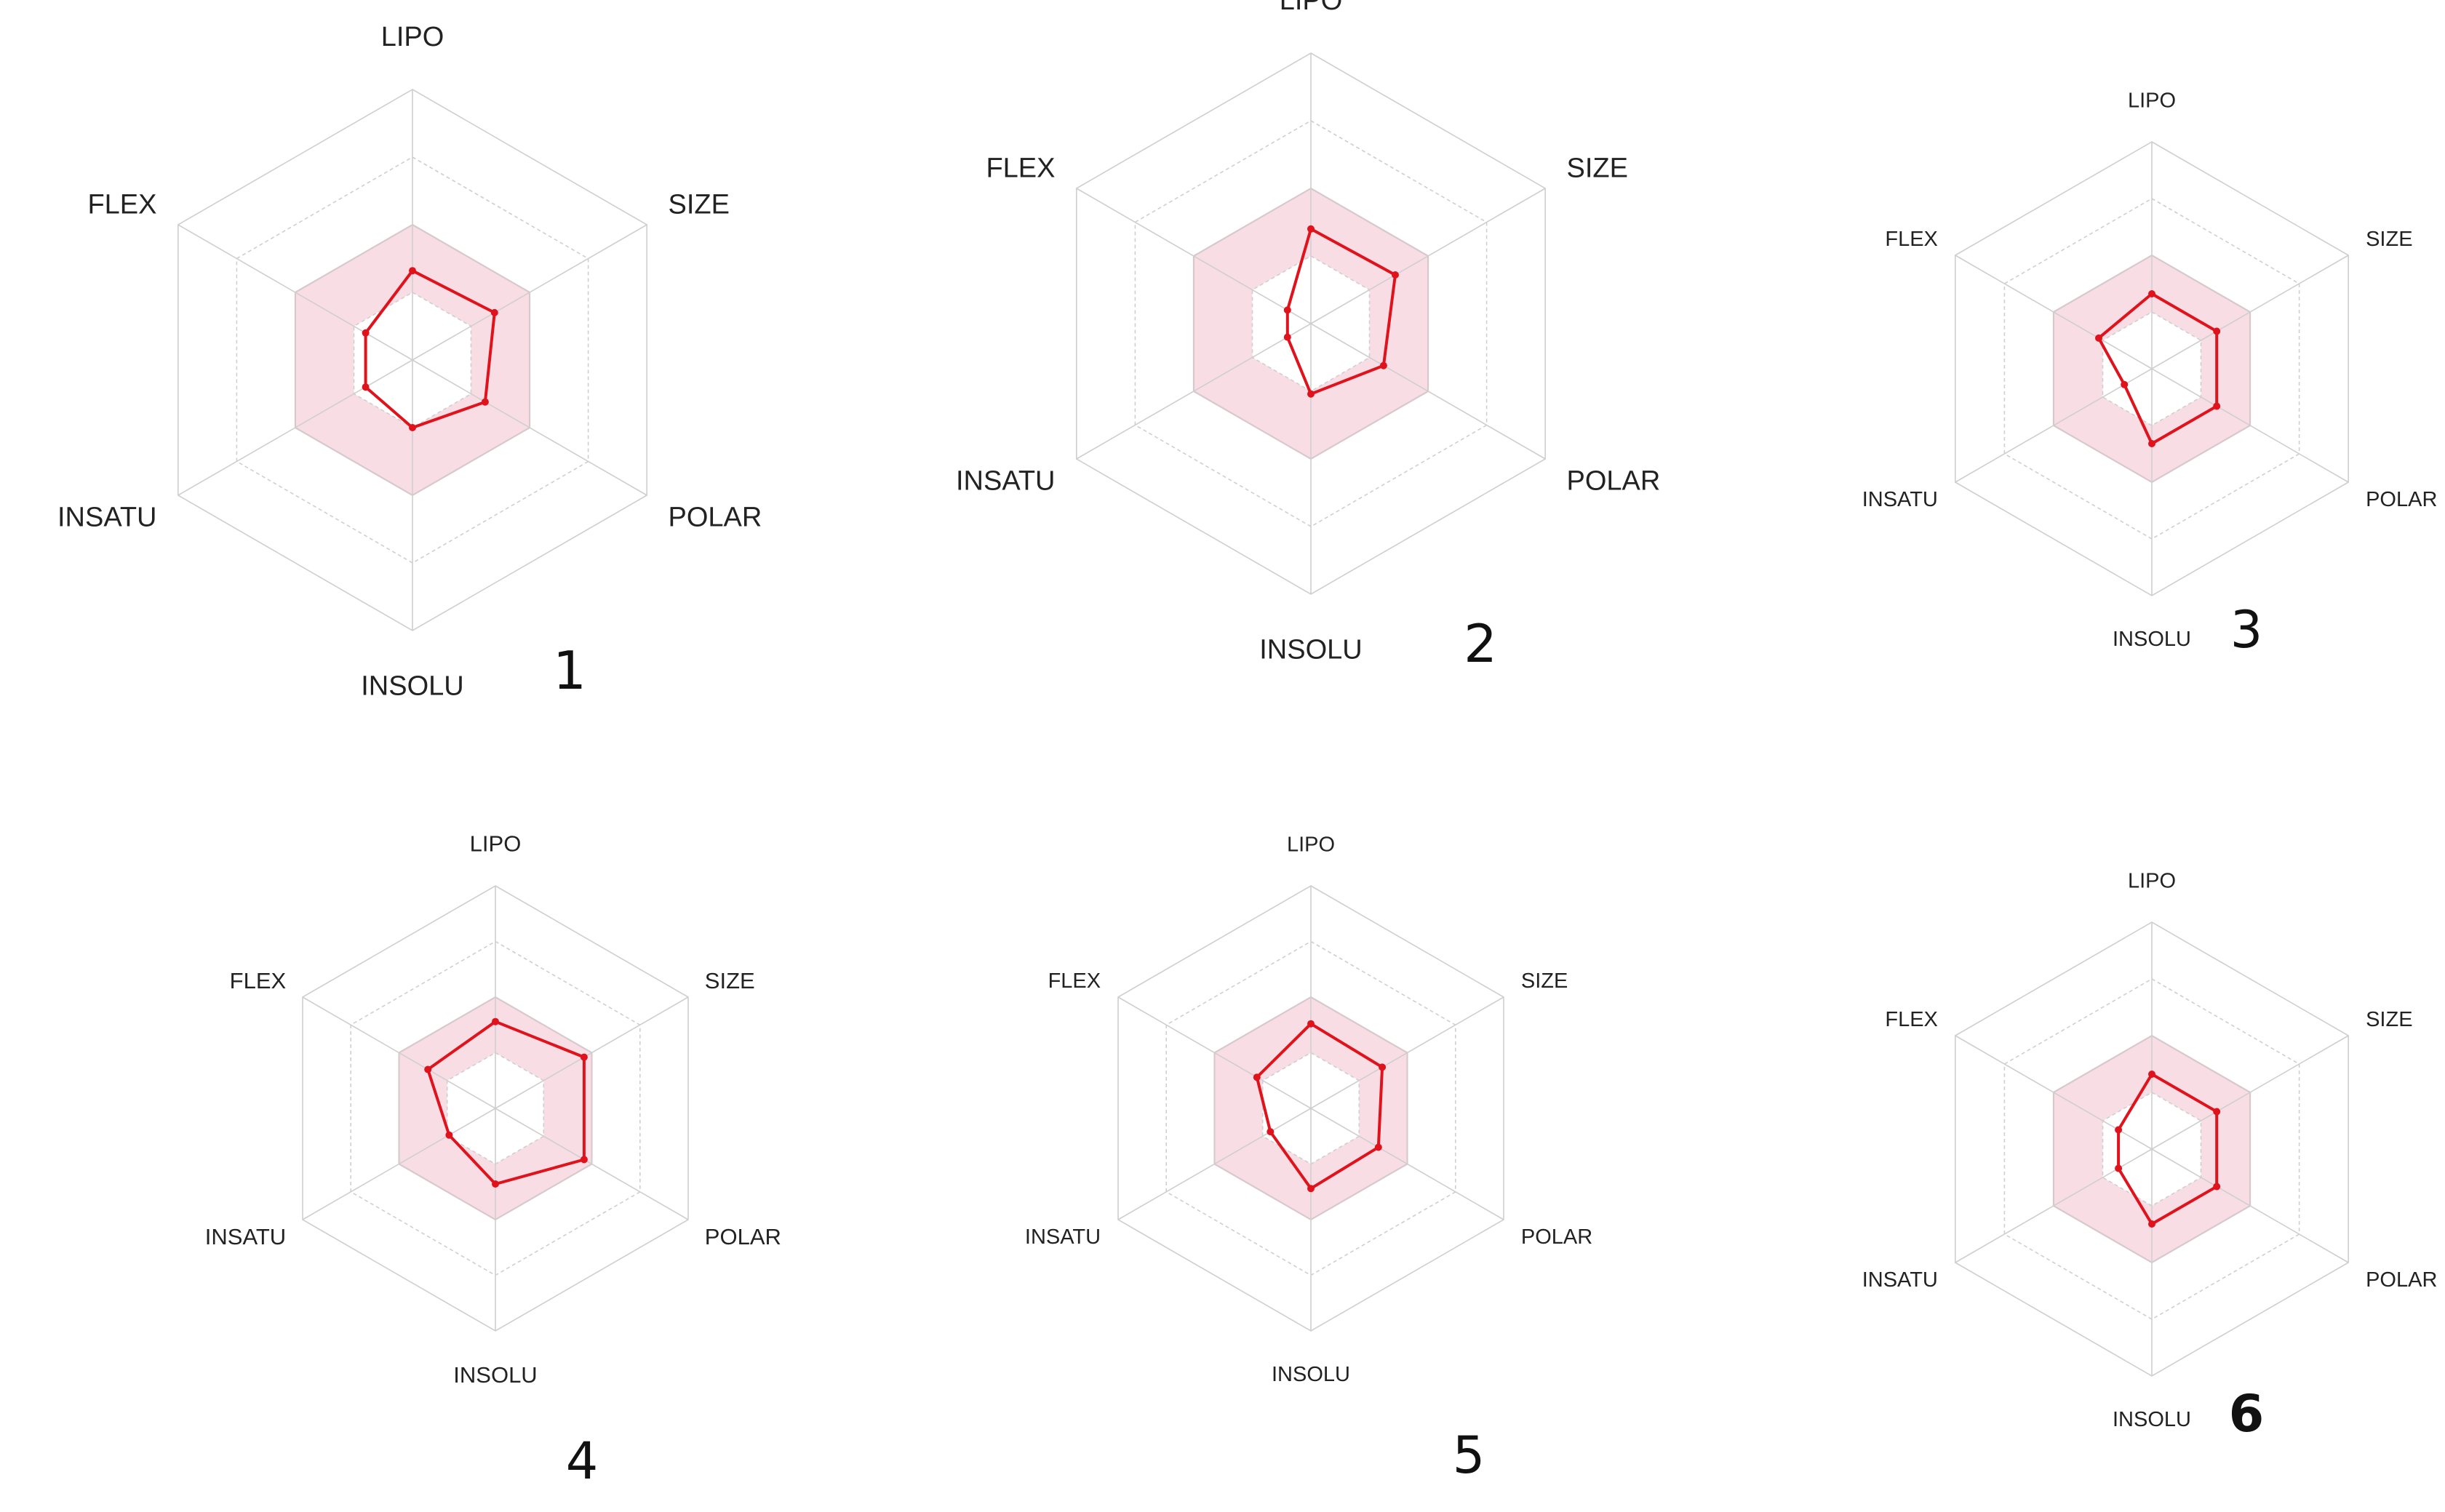 The image size is (2445, 1512). I want to click on radar-panel-2: LIPO SIZE POLAR INSOLU INSATU FLEX 2, so click(1308, 337).